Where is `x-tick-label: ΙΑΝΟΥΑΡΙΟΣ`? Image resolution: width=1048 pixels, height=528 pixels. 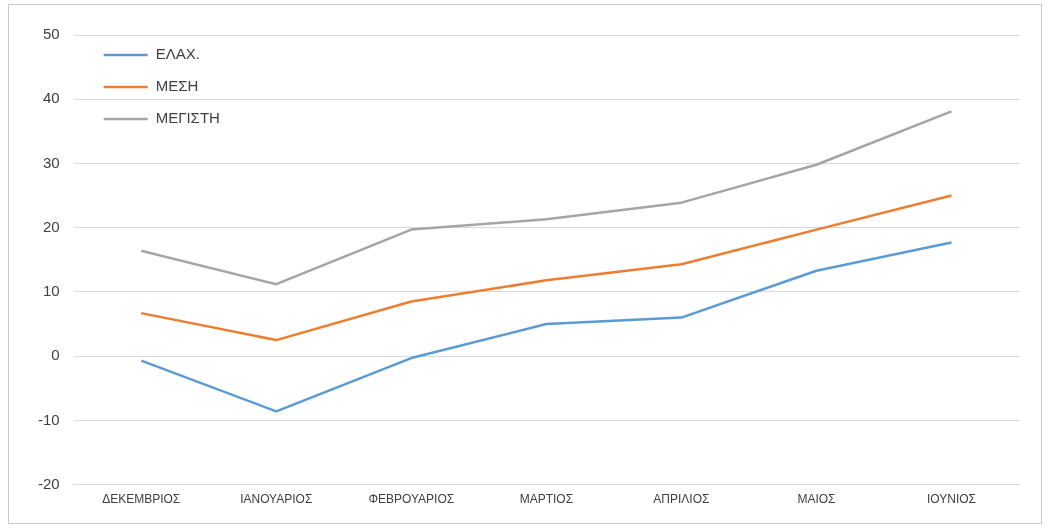 x-tick-label: ΙΑΝΟΥΑΡΙΟΣ is located at coordinates (276, 499).